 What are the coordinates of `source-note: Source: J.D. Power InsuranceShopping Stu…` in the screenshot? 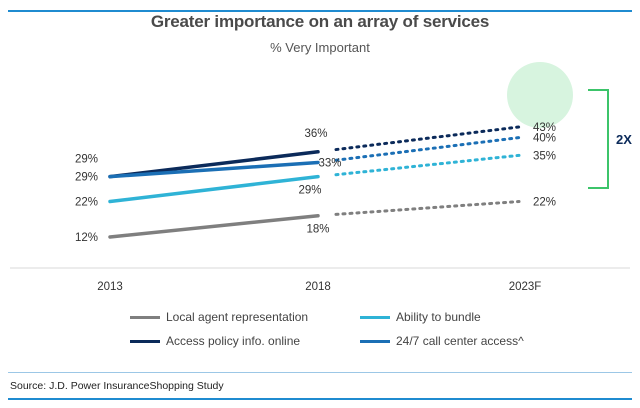 It's located at (117, 386).